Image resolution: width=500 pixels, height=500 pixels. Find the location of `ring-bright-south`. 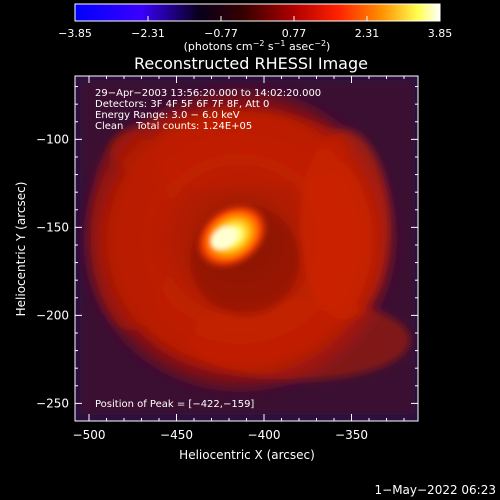

ring-bright-south is located at coordinates (300, 340).